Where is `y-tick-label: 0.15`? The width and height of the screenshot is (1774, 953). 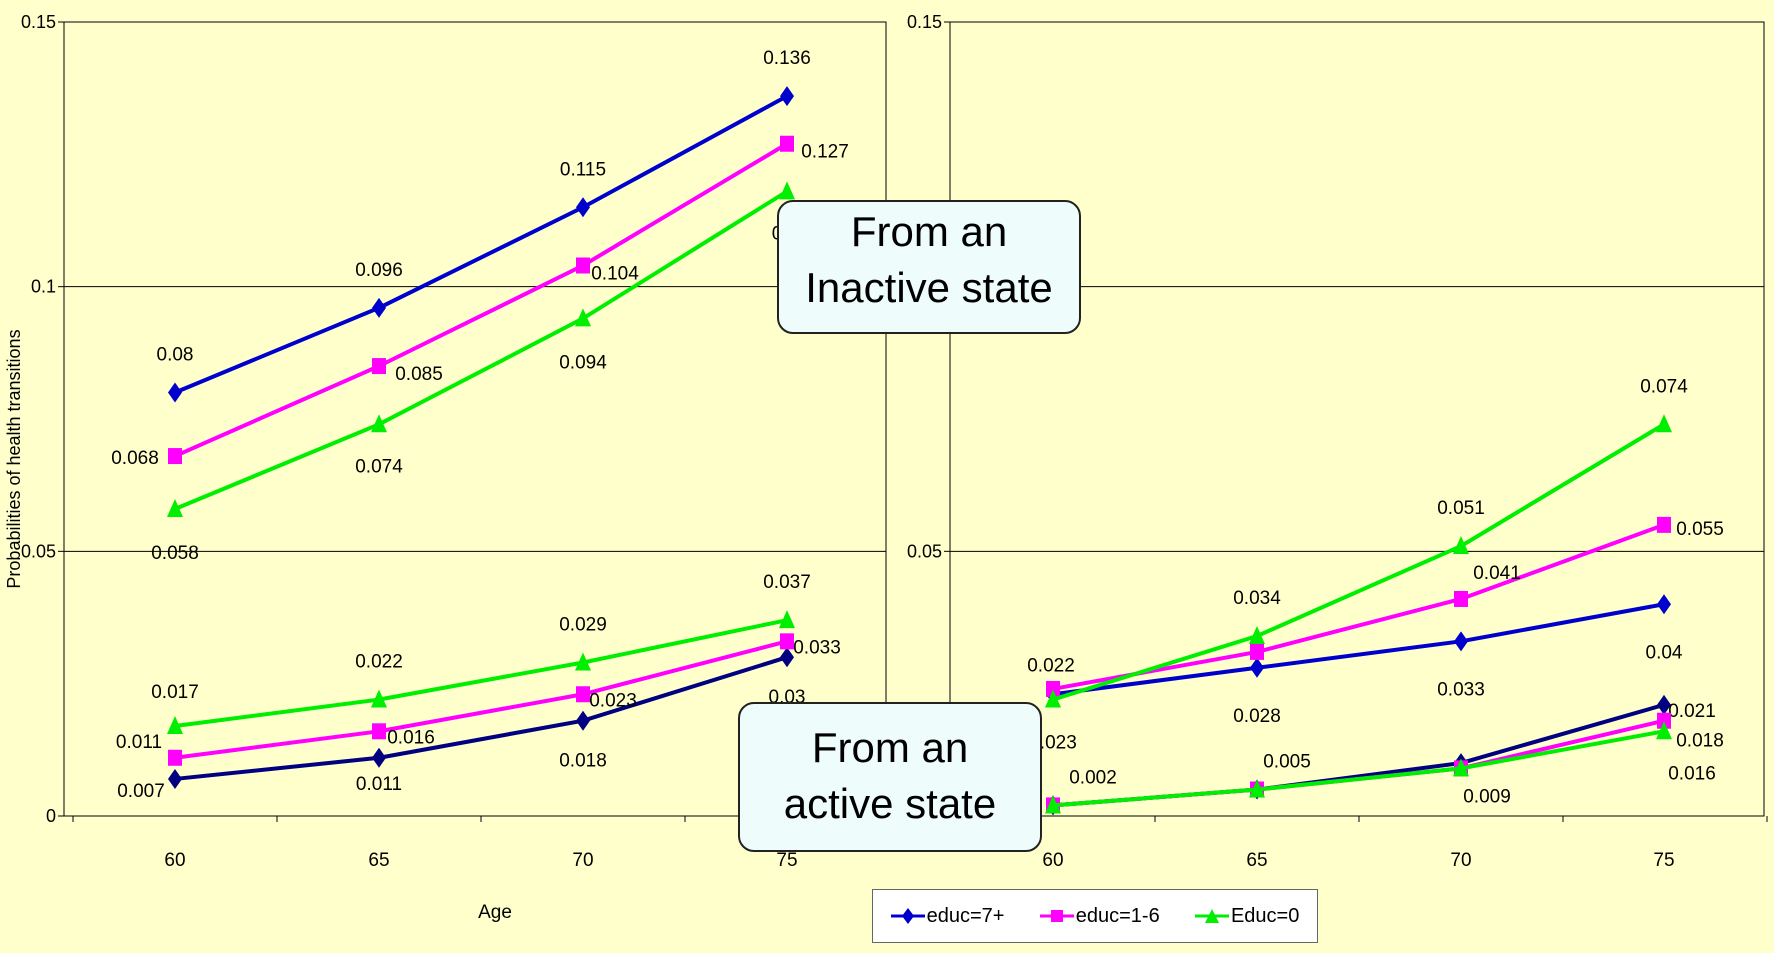
y-tick-label: 0.15 is located at coordinates (38, 22).